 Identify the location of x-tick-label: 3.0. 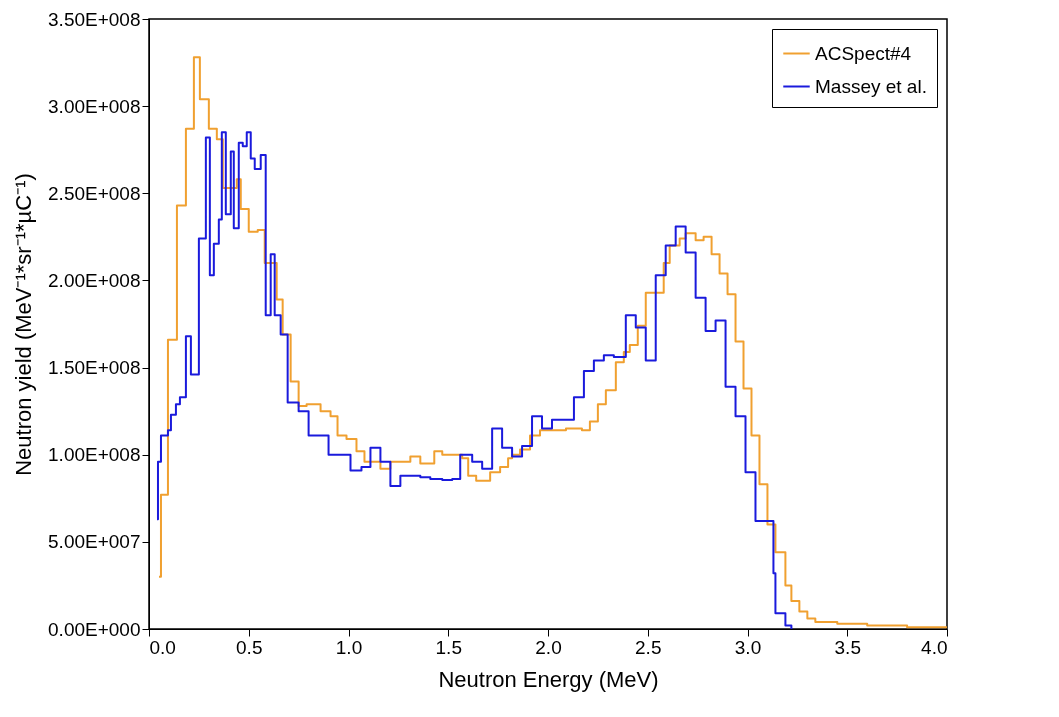
(748, 647).